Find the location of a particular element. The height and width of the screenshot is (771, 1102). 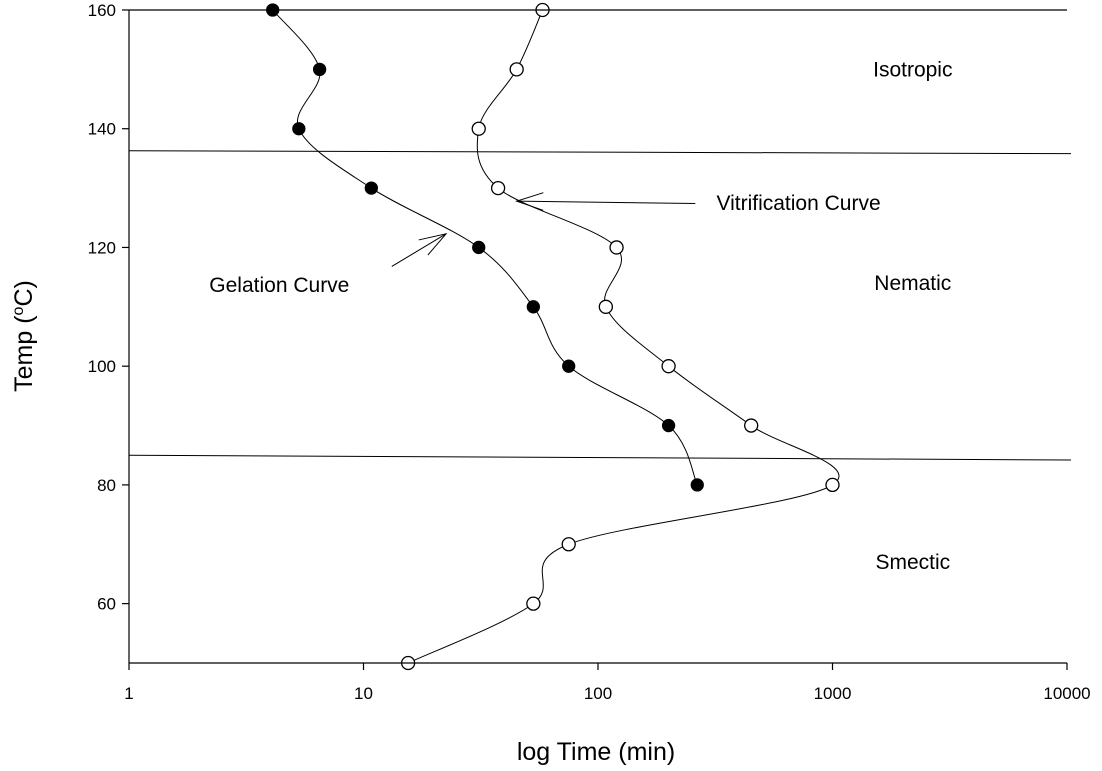

annotation-label: Gelation Curve is located at coordinates (279, 285).